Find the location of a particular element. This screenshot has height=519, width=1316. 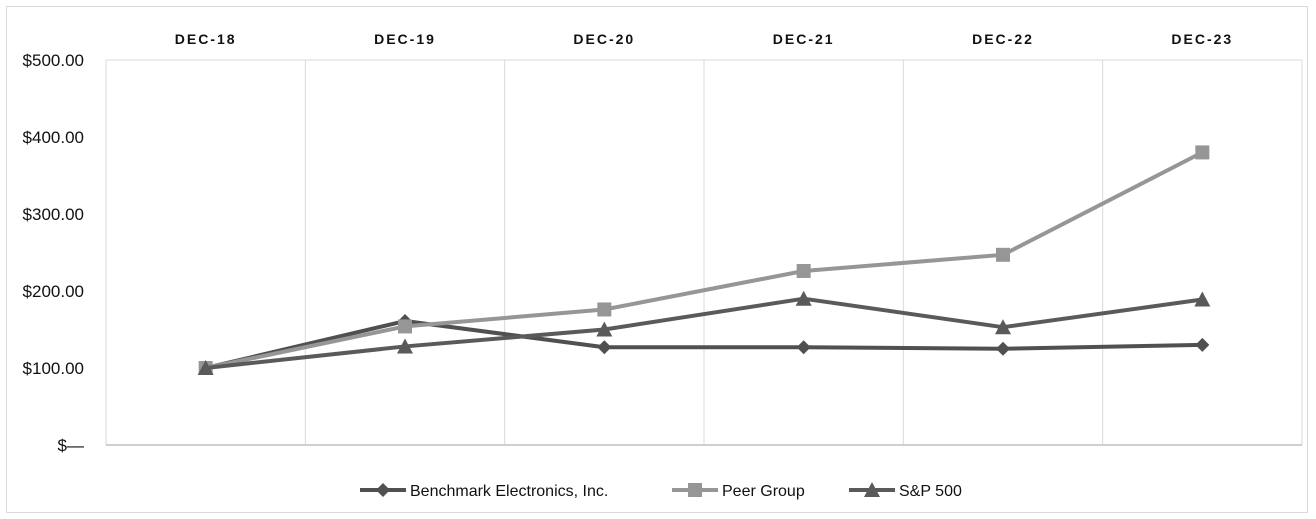

legend-item: Peer Group is located at coordinates (738, 491).